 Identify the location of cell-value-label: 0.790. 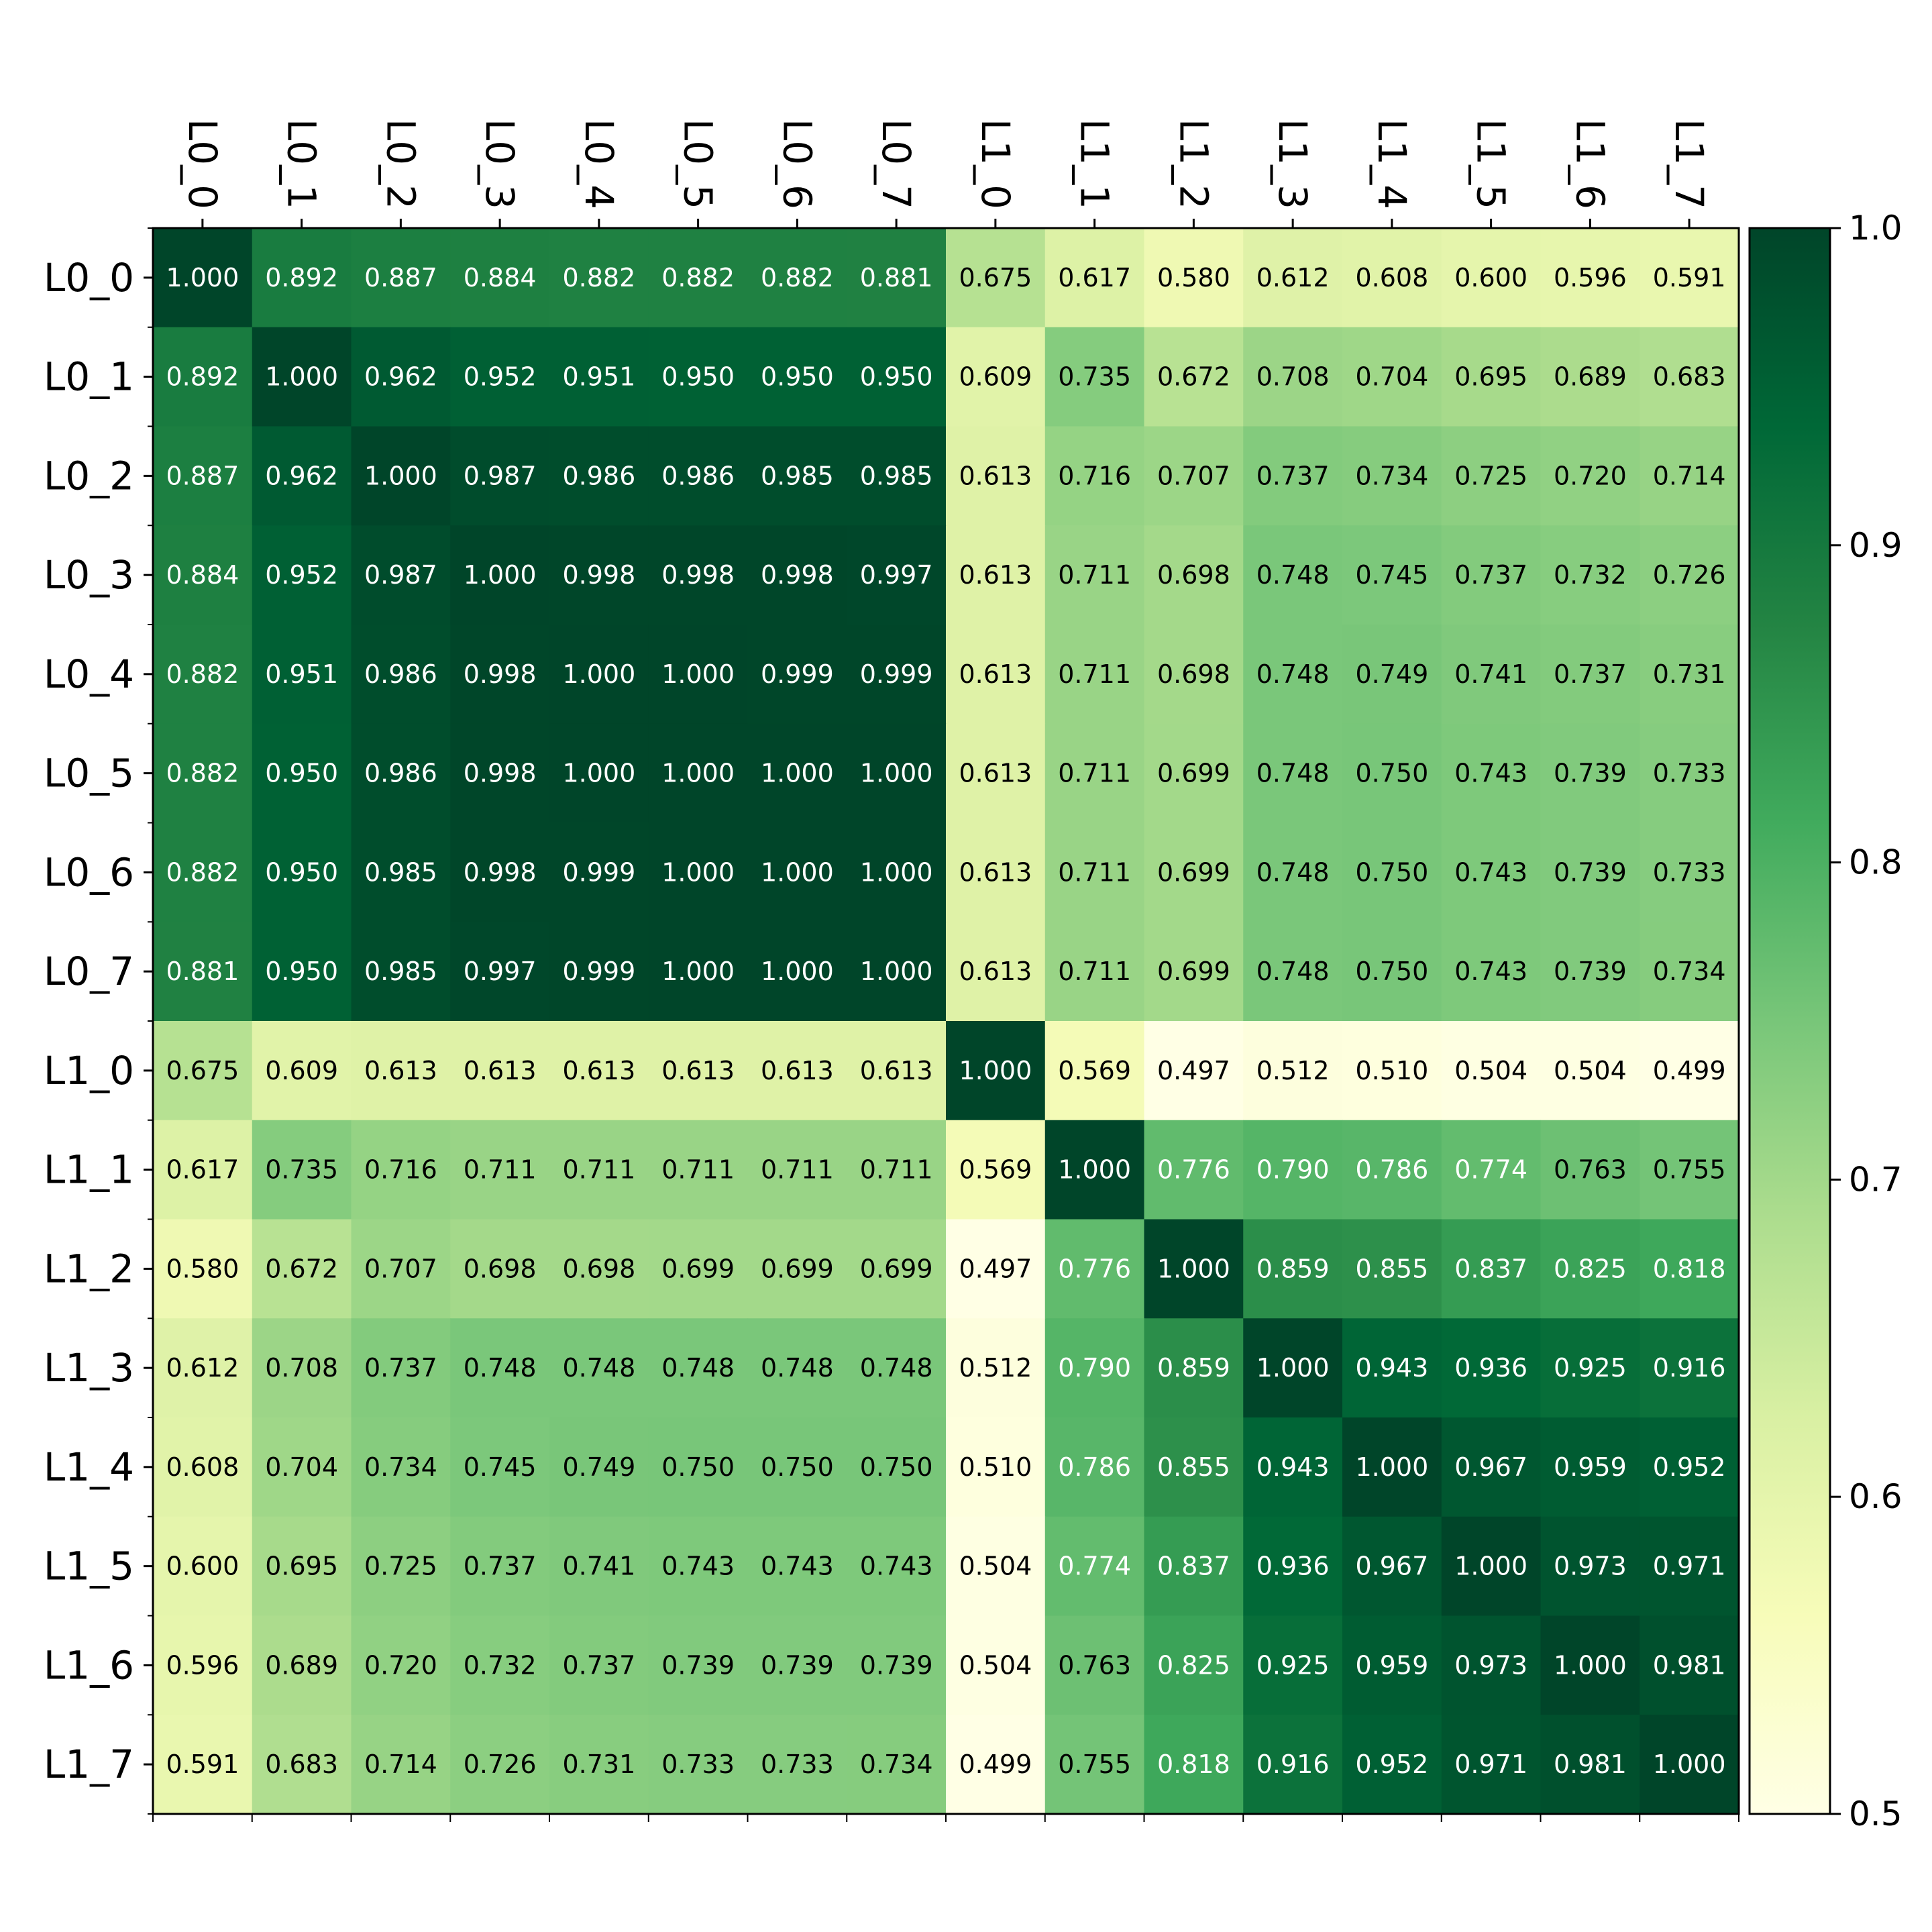
(1293, 1170).